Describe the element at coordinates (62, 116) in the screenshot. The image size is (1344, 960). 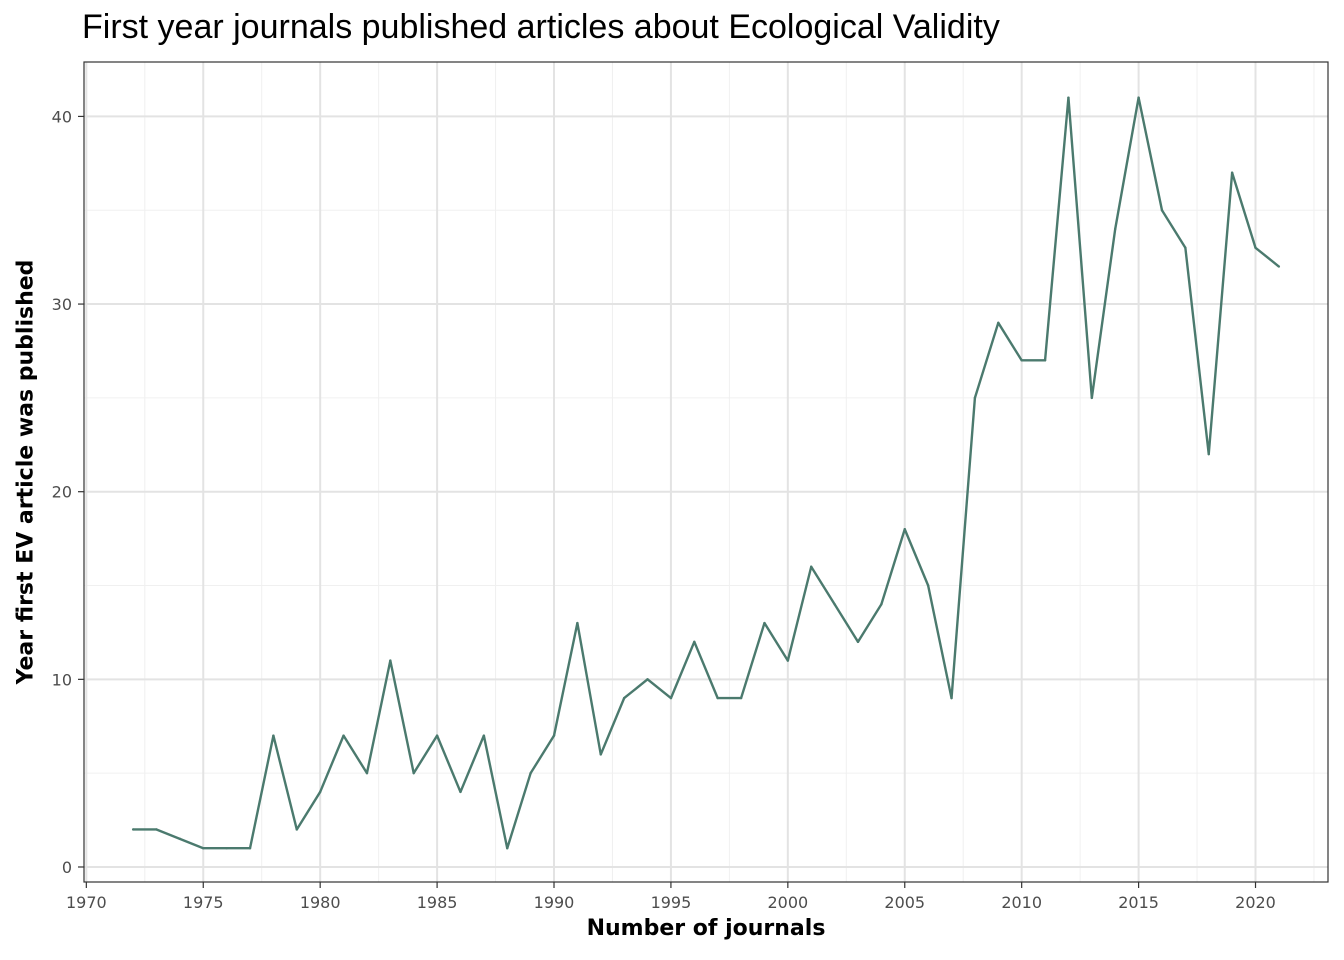
I see `y-tick-label: 40` at that location.